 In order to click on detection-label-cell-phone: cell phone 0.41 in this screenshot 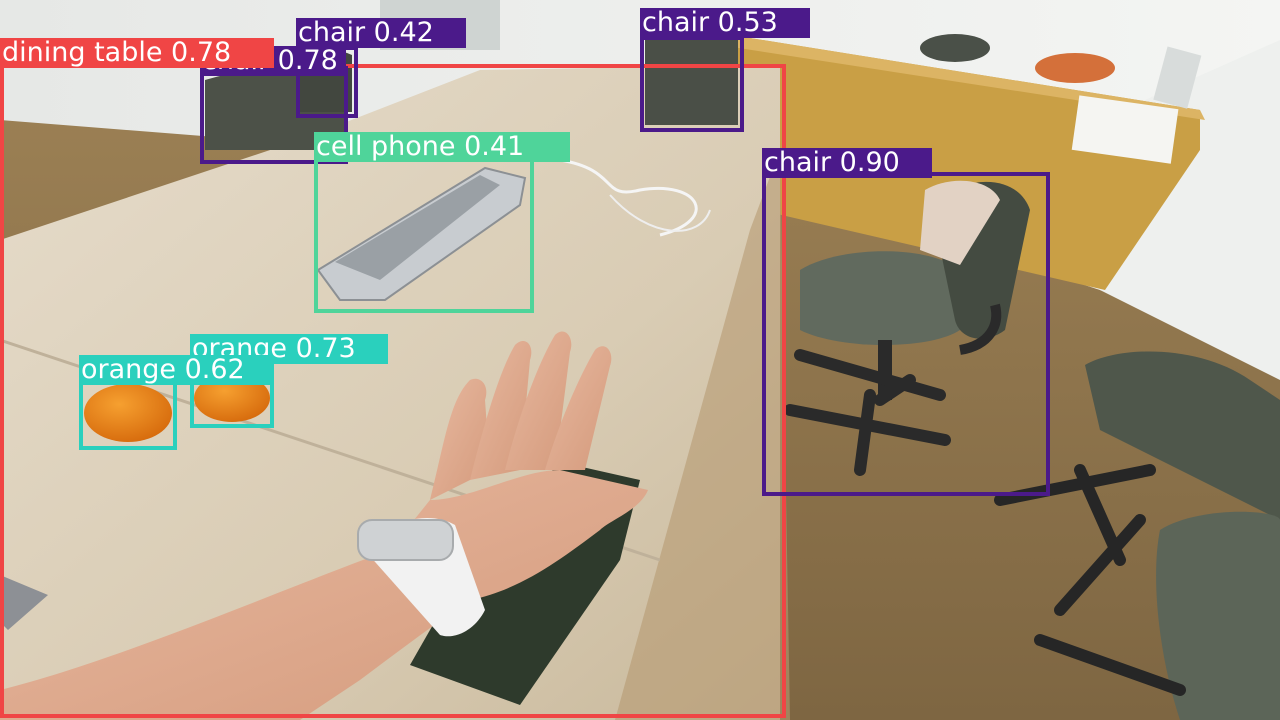, I will do `click(442, 147)`.